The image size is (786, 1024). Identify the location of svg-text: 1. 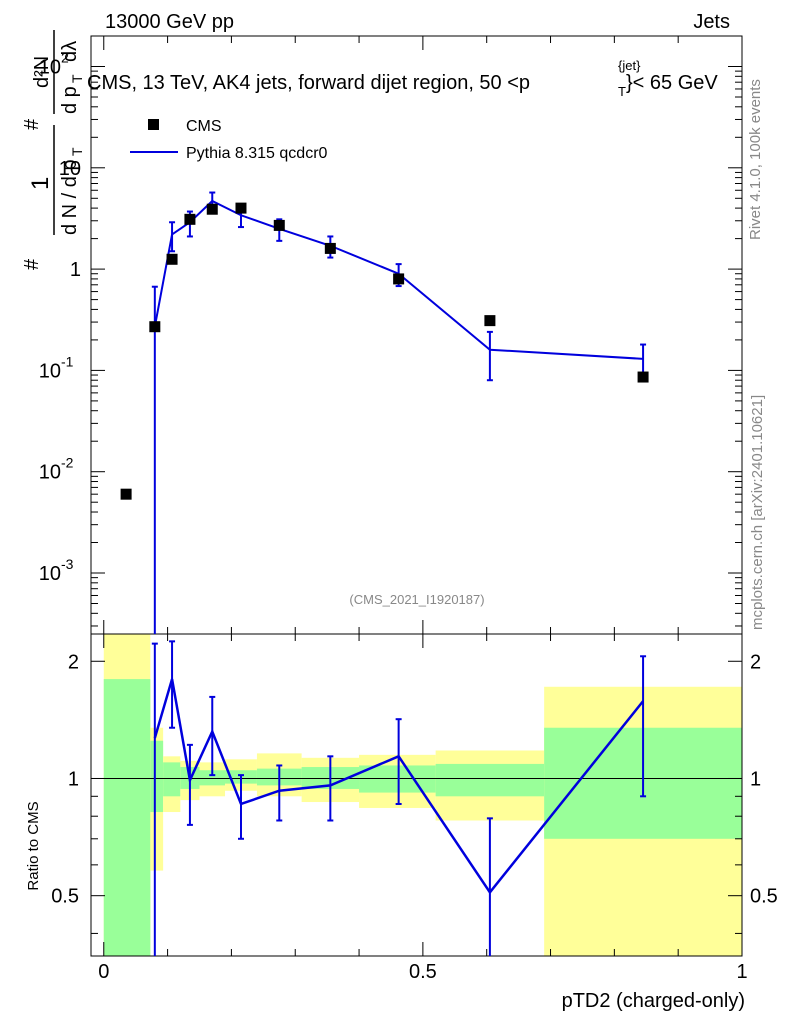
(40, 183).